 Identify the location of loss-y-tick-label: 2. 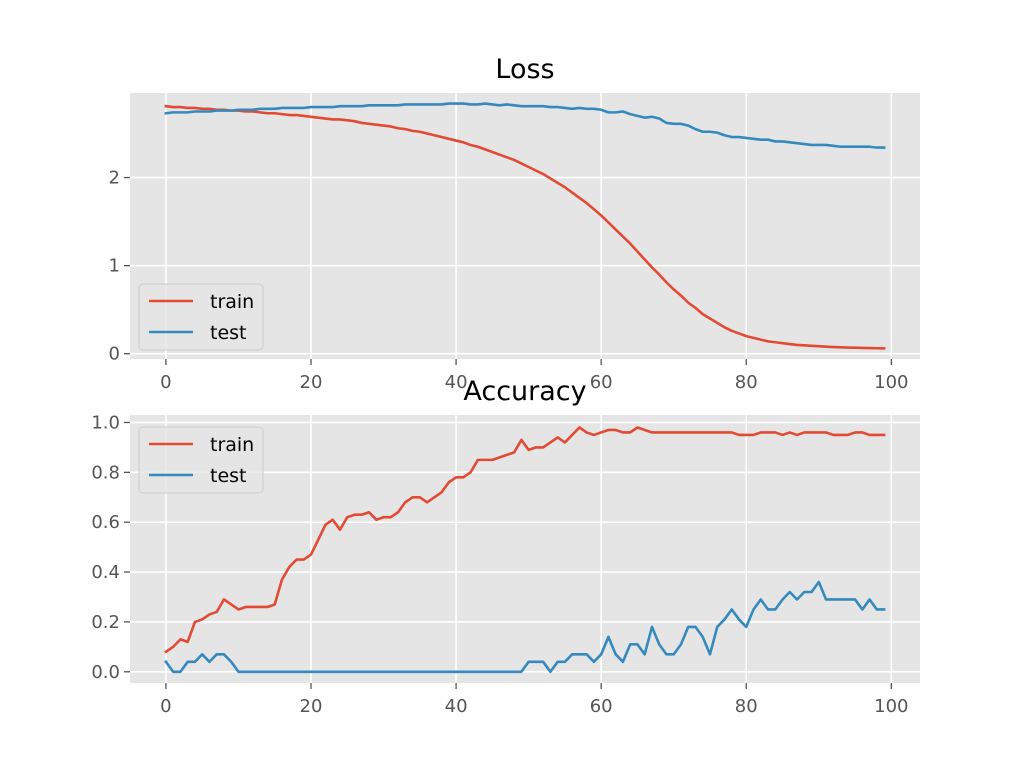
(114, 178).